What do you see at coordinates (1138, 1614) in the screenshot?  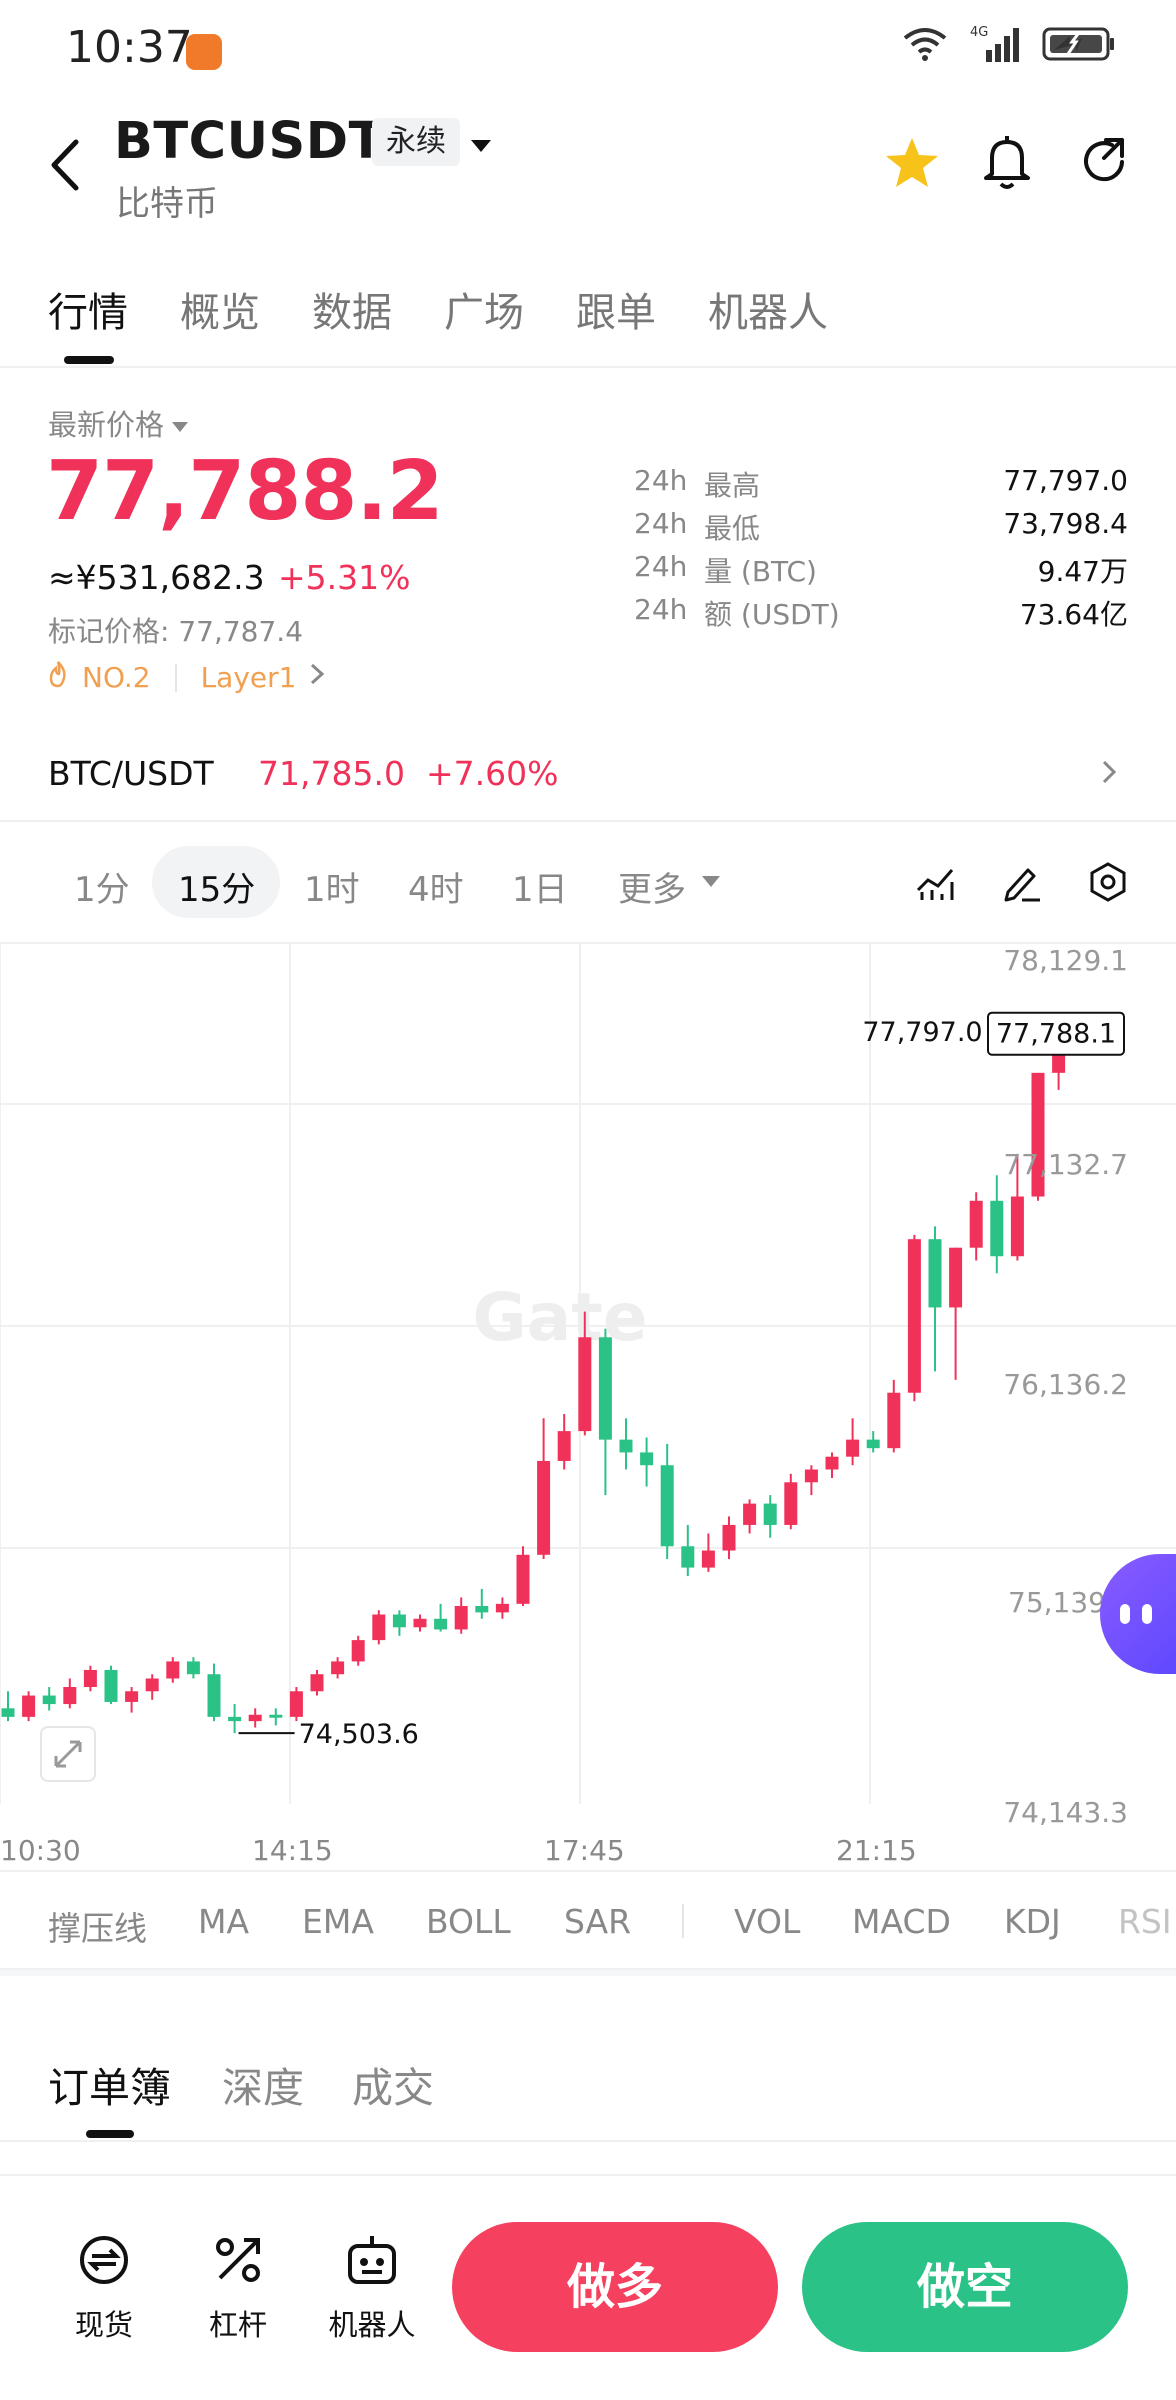 I see `chat-bot-float-button` at bounding box center [1138, 1614].